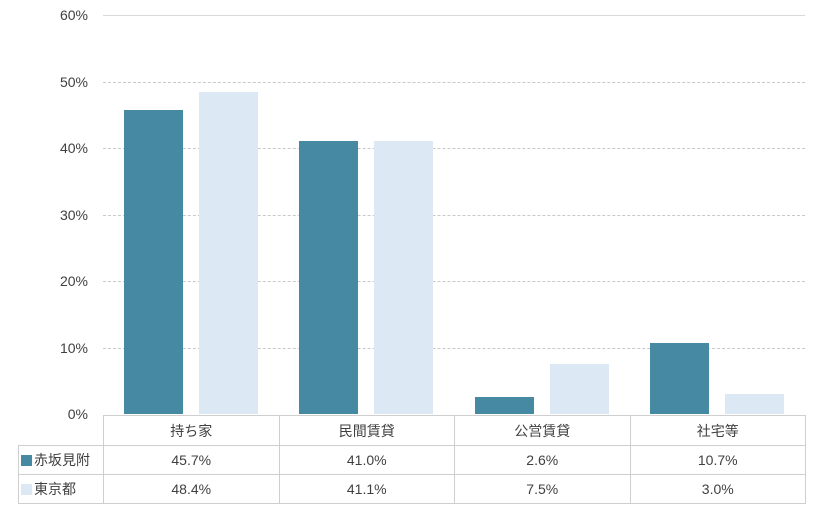  I want to click on y-axis-label: 0%, so click(77, 414).